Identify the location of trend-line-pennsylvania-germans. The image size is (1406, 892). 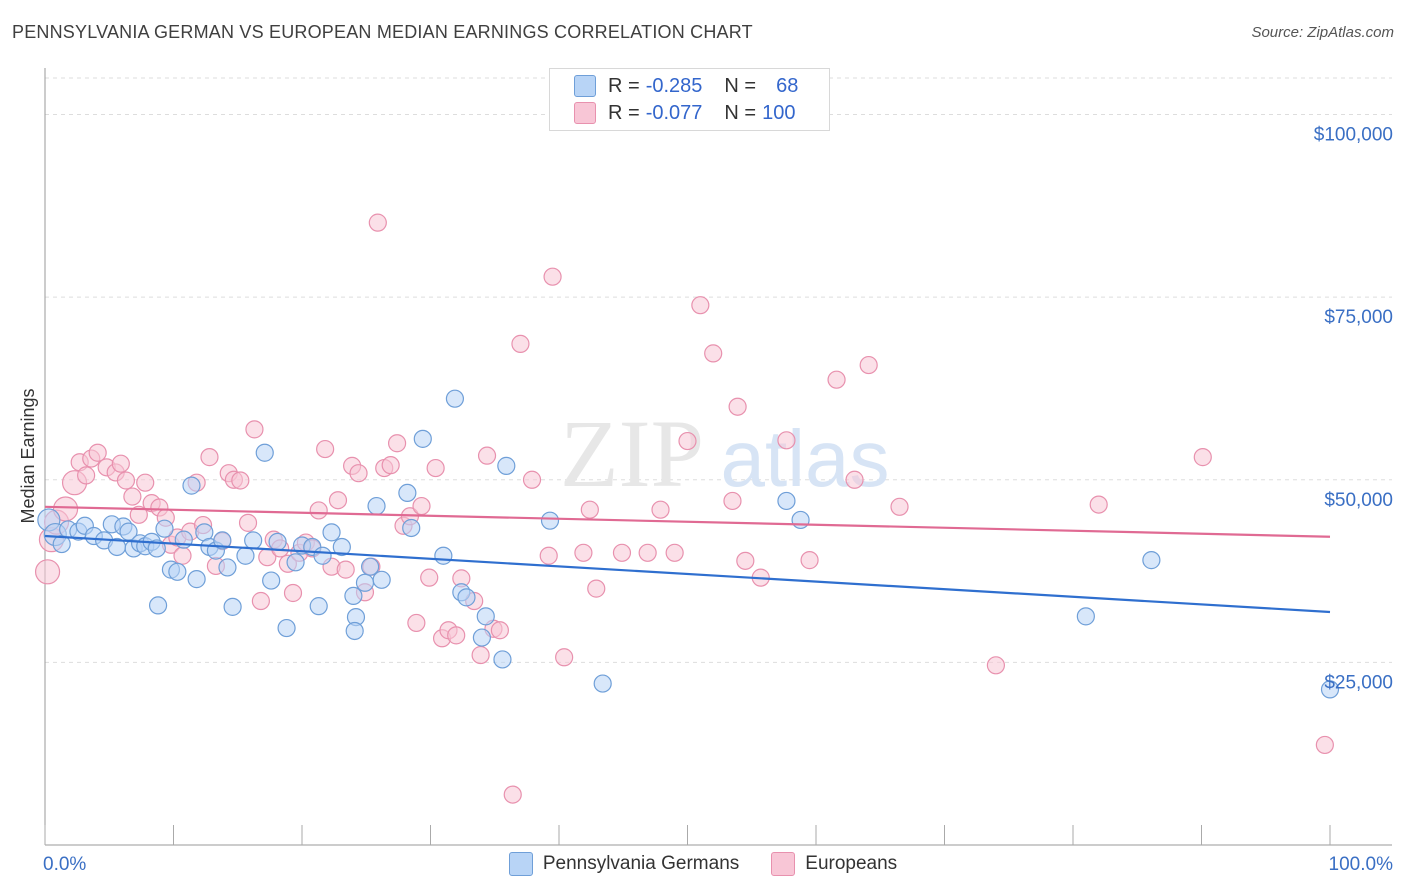
(687, 574).